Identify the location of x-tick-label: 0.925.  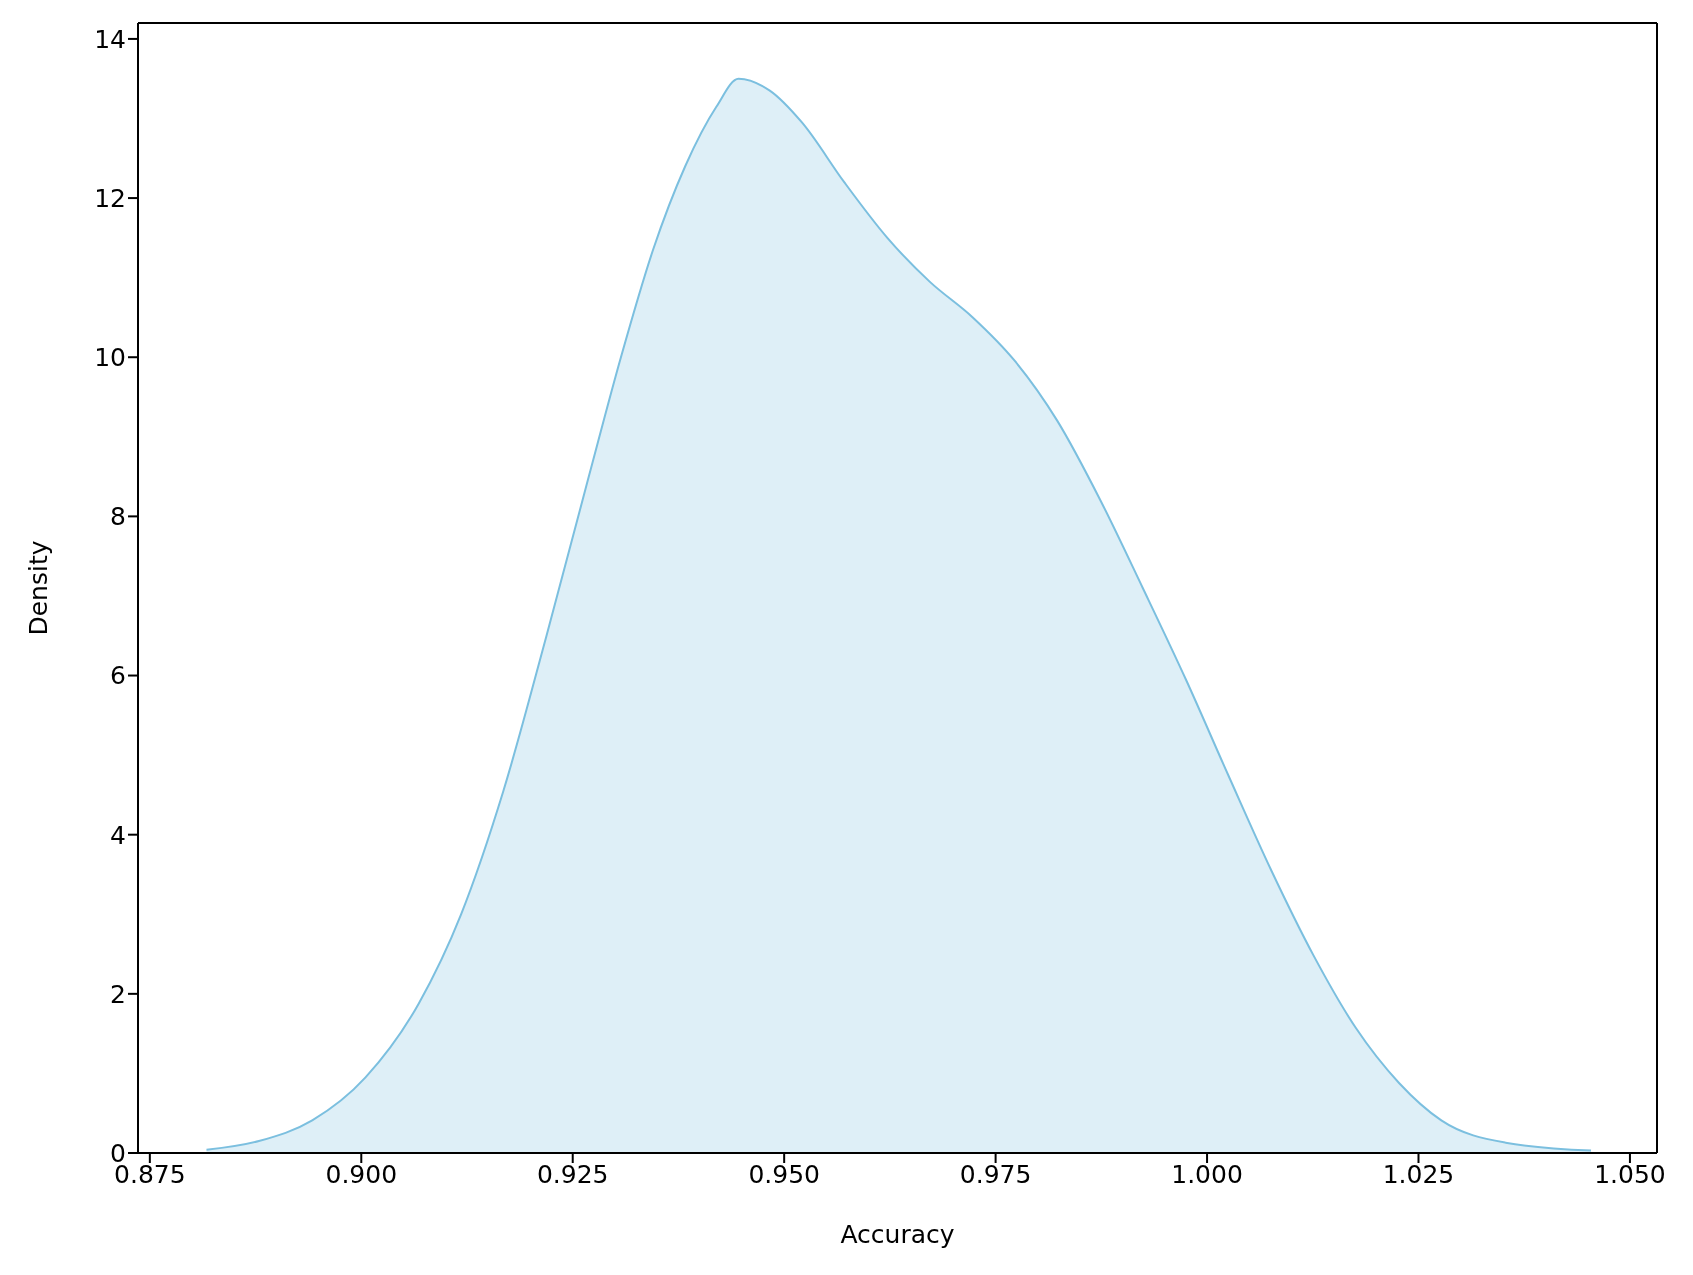
(572, 1174).